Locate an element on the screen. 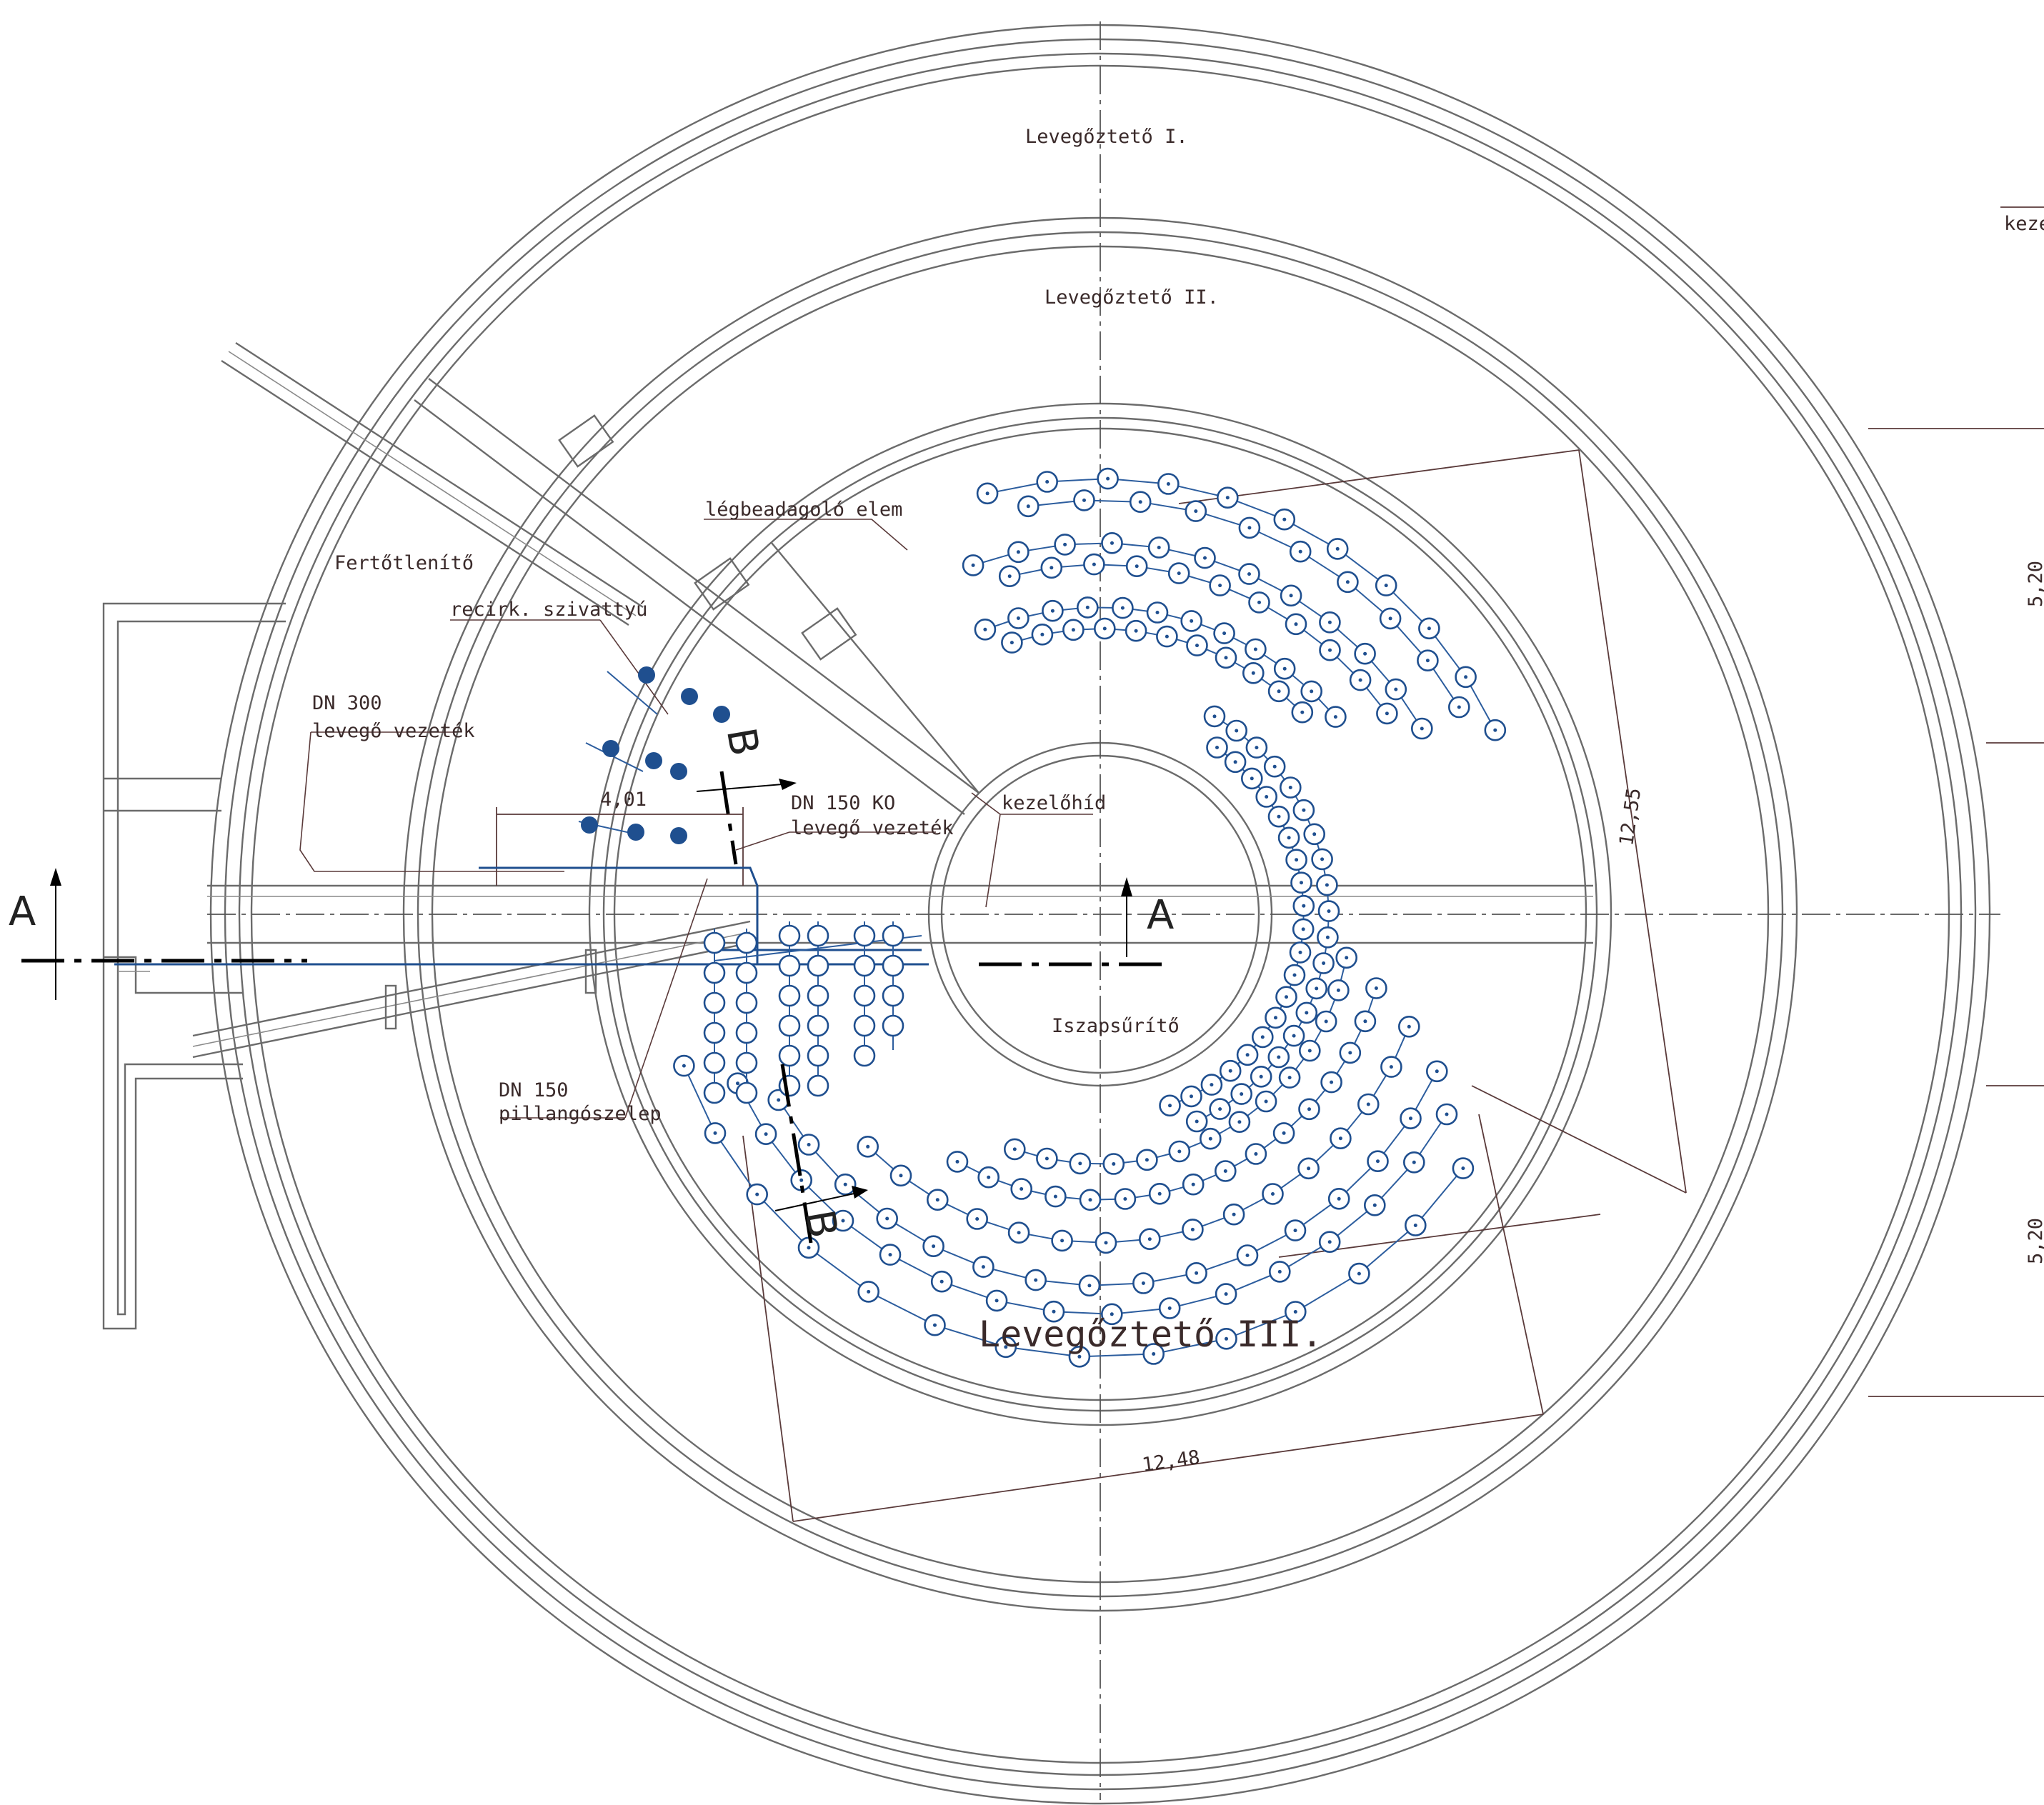 This screenshot has height=1805, width=2044. dn150-label: DN 150 is located at coordinates (534, 1090).